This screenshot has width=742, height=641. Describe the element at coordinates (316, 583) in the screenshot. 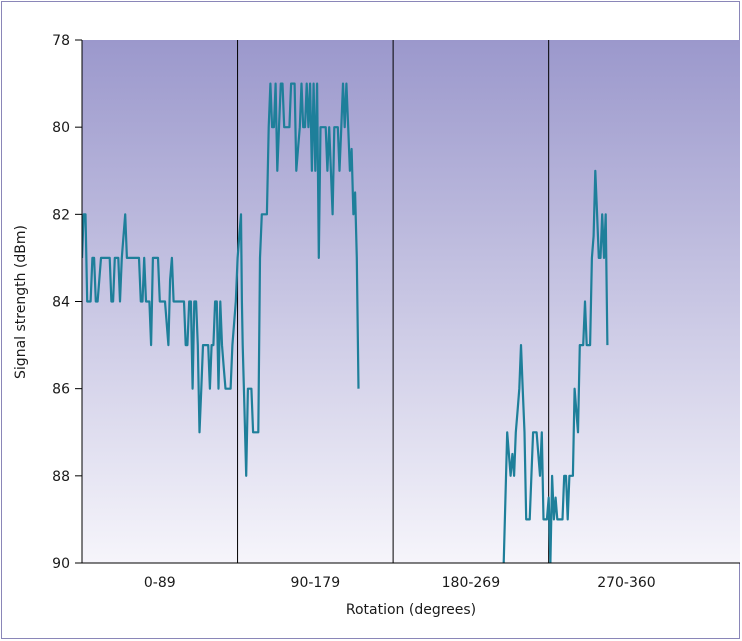

I see `x-segment-label: 90-179` at that location.